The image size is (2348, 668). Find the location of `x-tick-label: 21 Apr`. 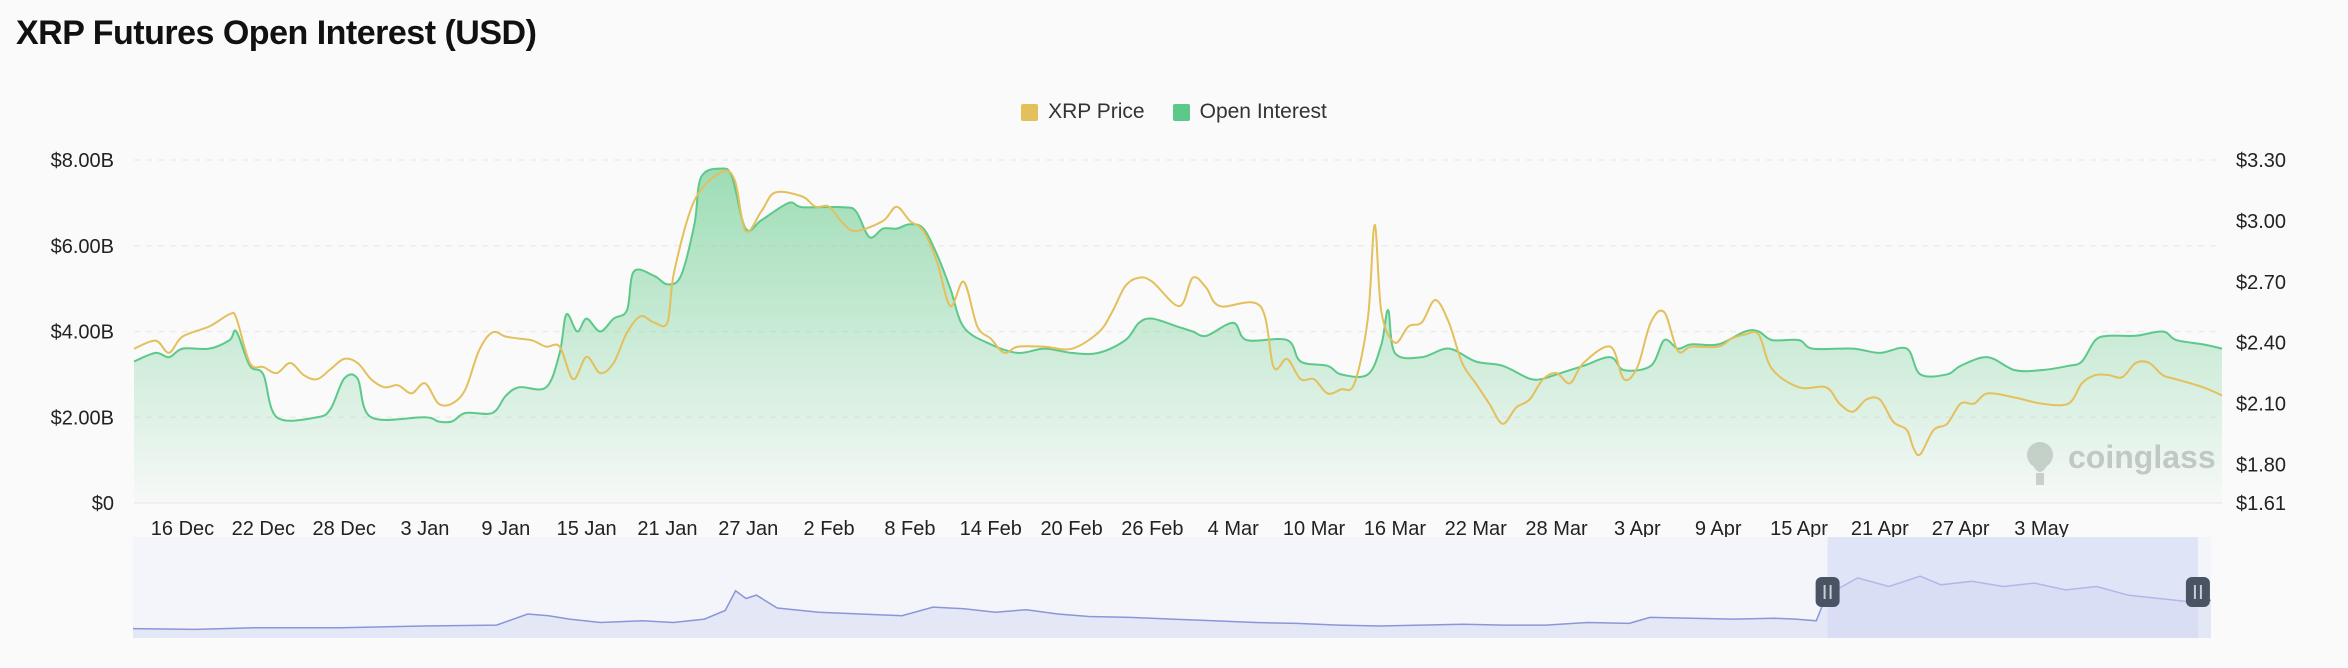

x-tick-label: 21 Apr is located at coordinates (1880, 529).